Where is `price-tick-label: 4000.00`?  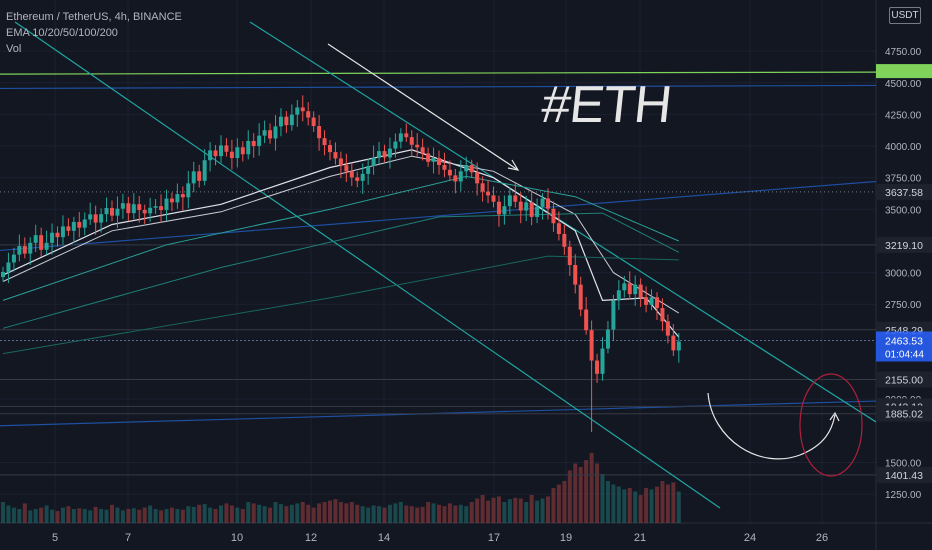
price-tick-label: 4000.00 is located at coordinates (903, 147).